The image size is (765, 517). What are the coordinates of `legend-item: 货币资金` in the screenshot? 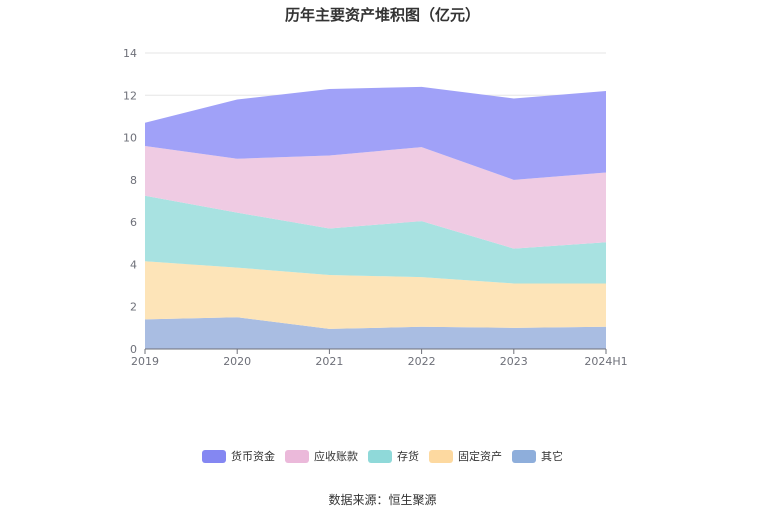 It's located at (238, 456).